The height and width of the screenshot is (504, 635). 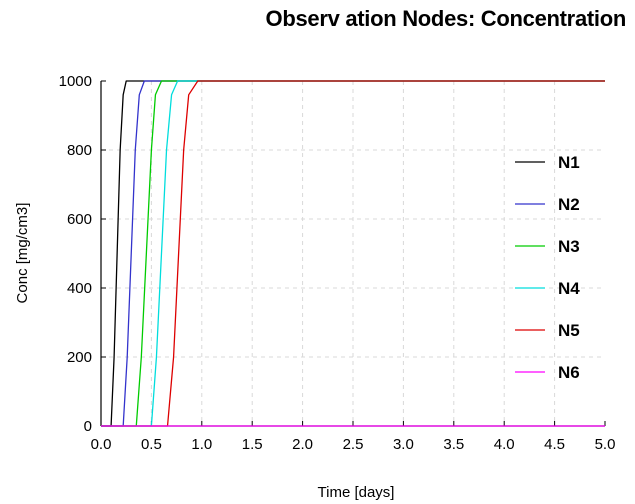 What do you see at coordinates (201, 444) in the screenshot?
I see `x-tick-label: 1.0` at bounding box center [201, 444].